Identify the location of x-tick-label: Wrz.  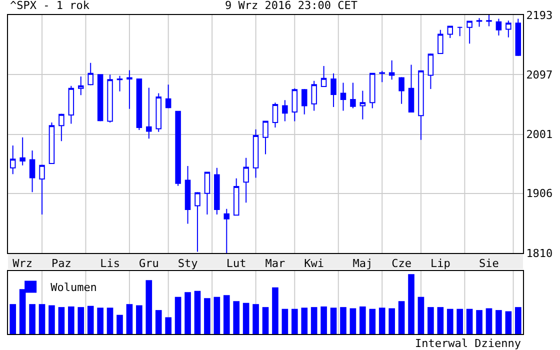
(22, 263).